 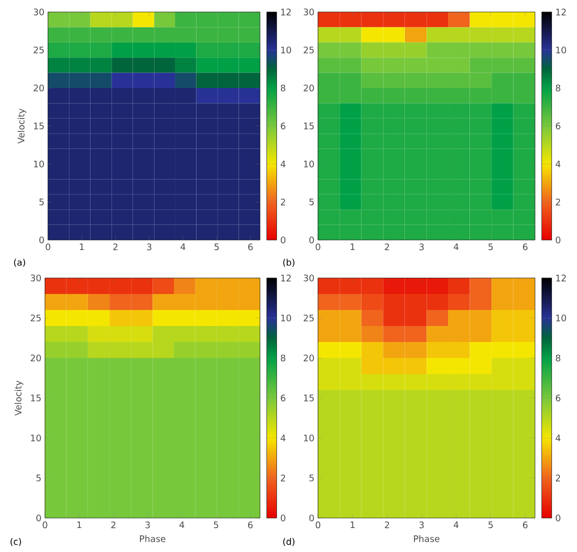 I want to click on text: (c), so click(x=15, y=542).